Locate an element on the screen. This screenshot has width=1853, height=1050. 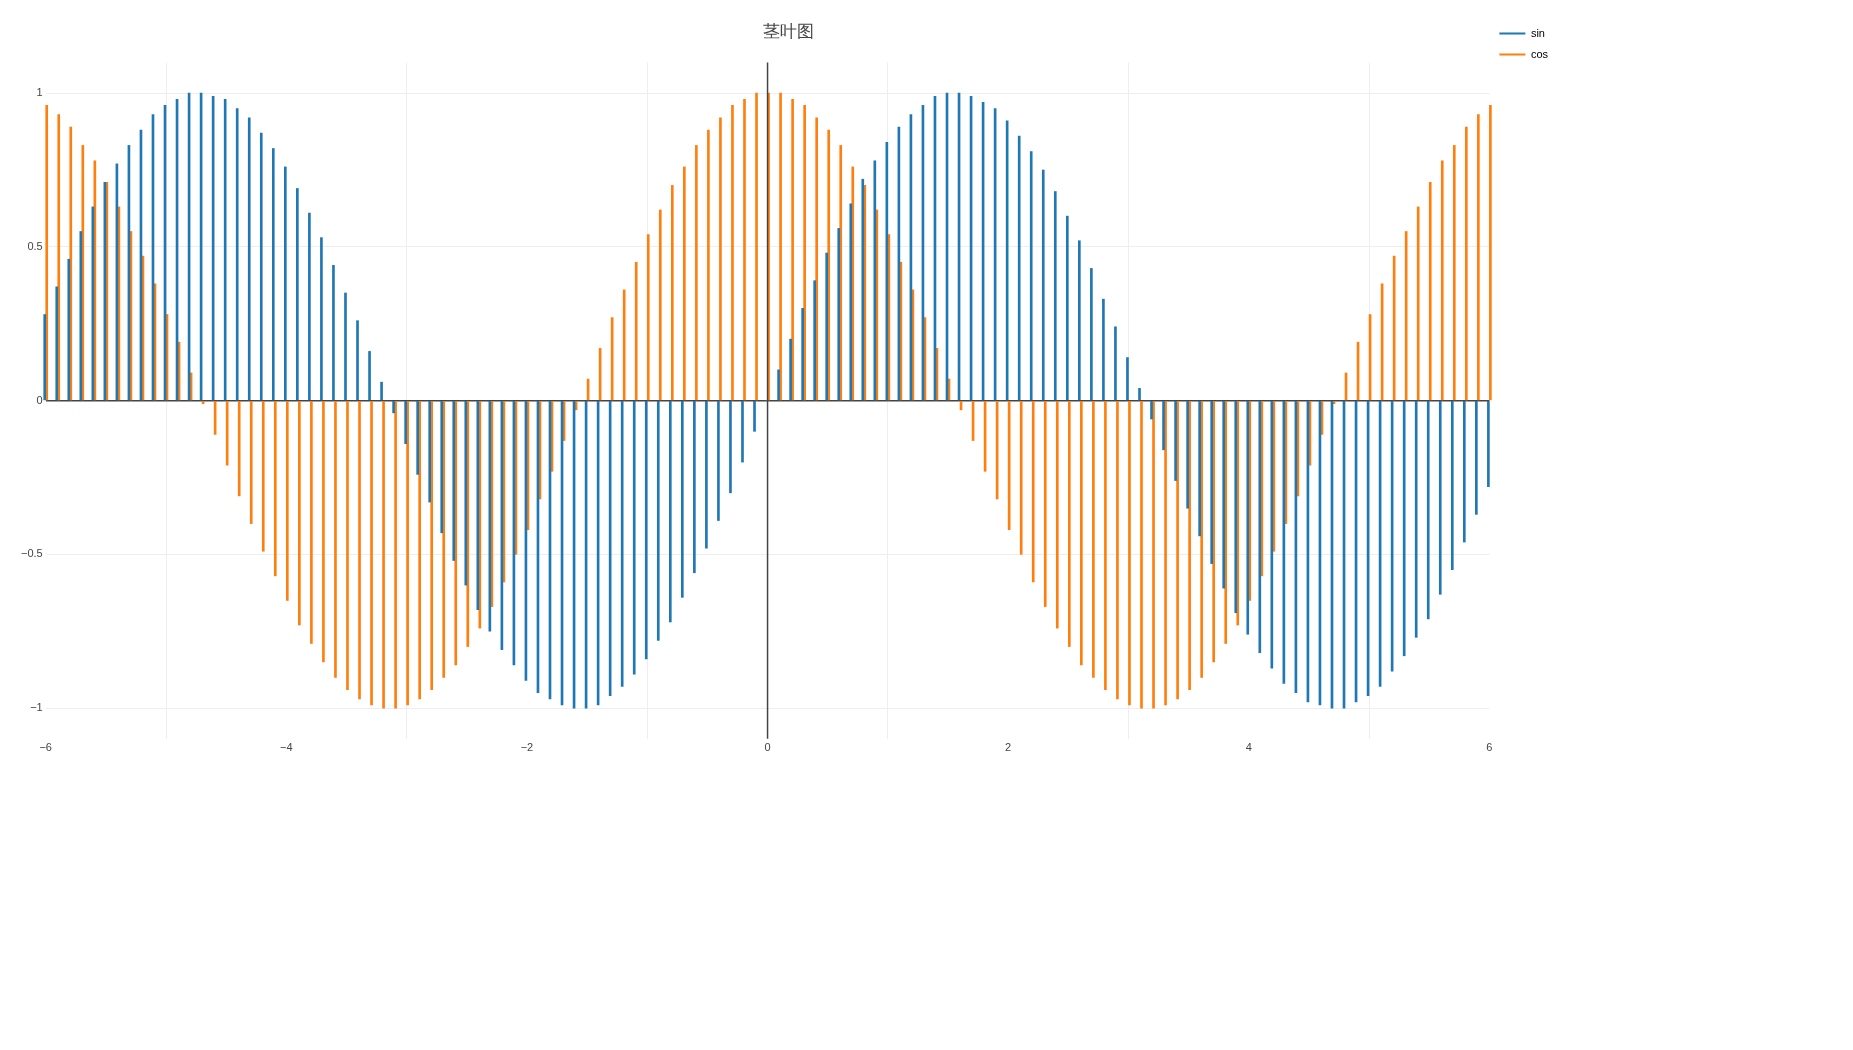
legend-label: sin is located at coordinates (1537, 32).